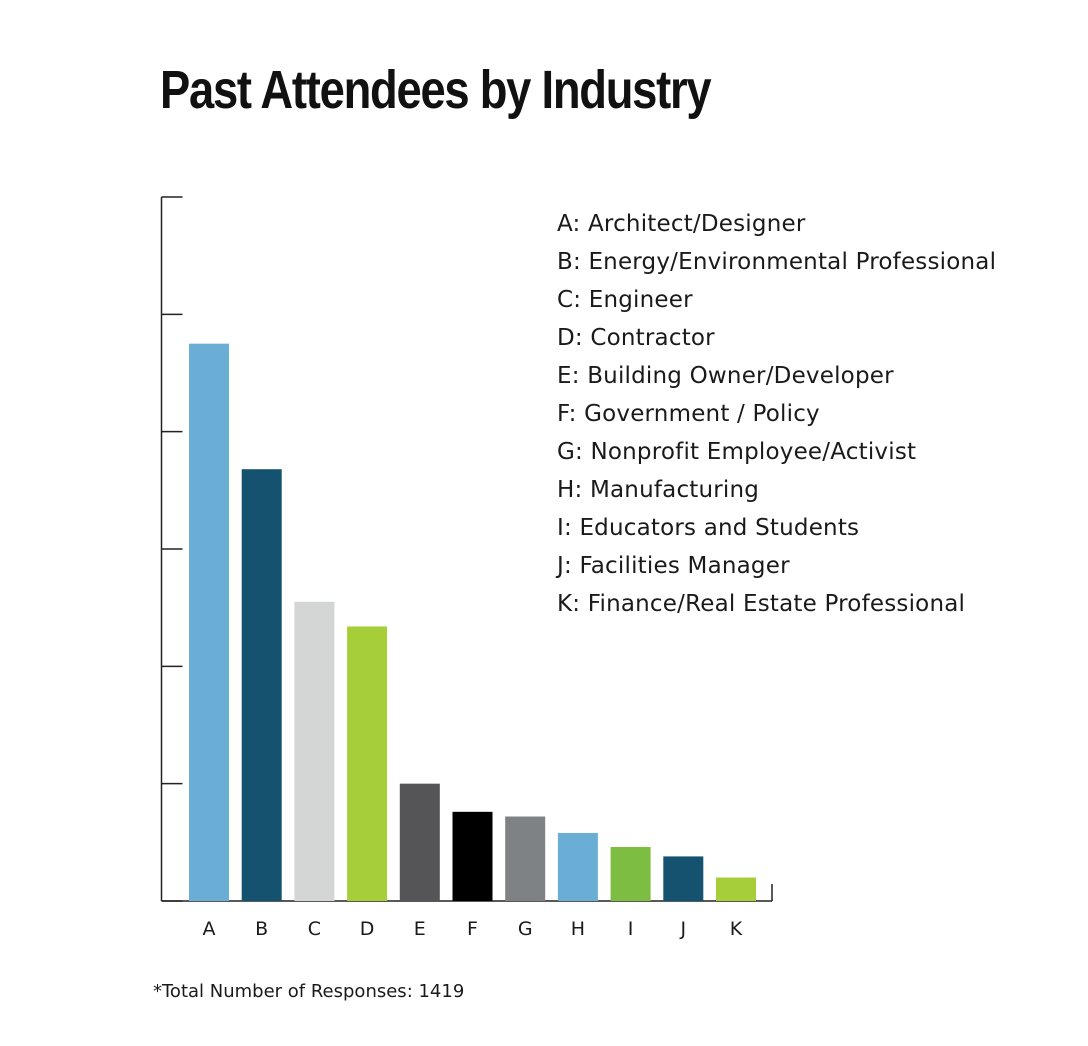 Image resolution: width=1088 pixels, height=1046 pixels. What do you see at coordinates (420, 929) in the screenshot?
I see `x-tick-label-e: E` at bounding box center [420, 929].